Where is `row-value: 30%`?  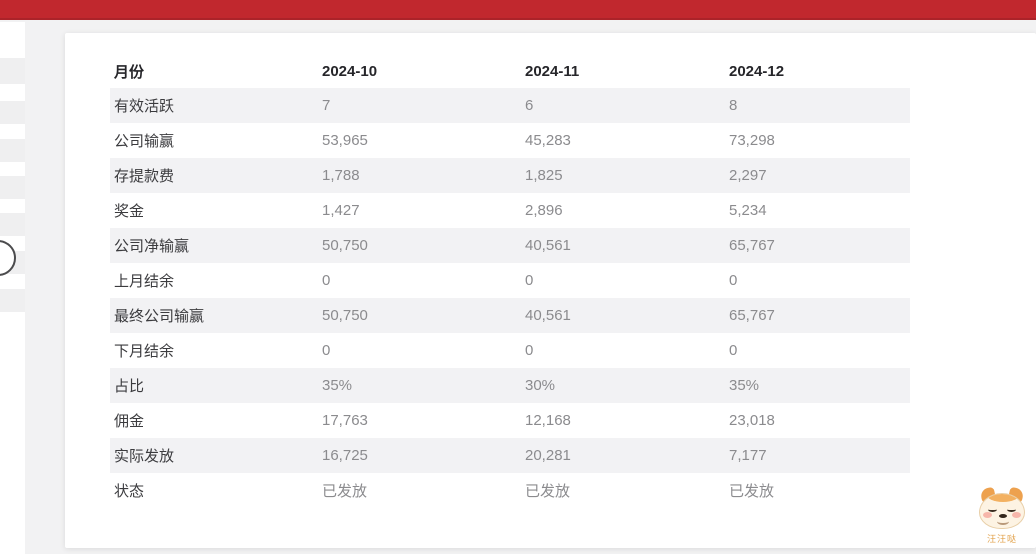 row-value: 30% is located at coordinates (540, 385).